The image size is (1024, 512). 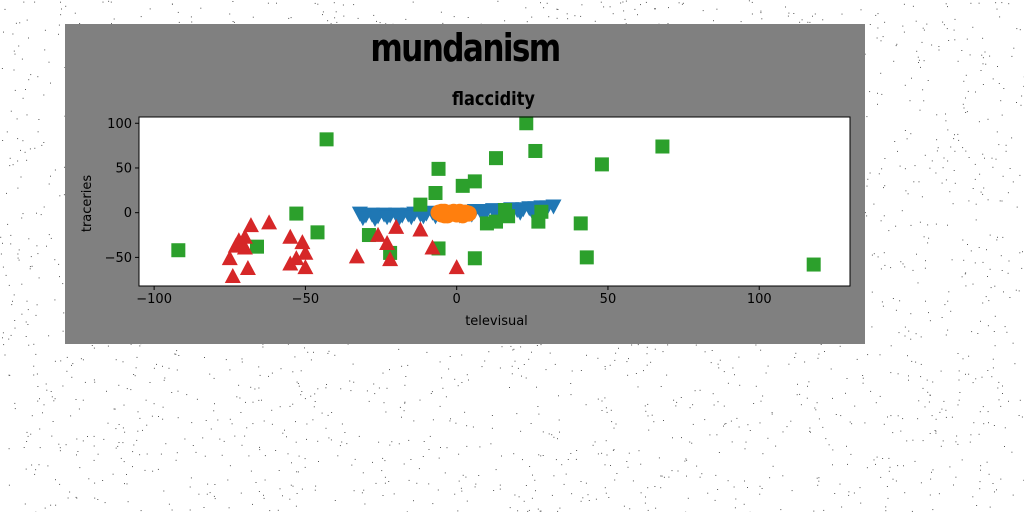 What do you see at coordinates (154, 299) in the screenshot?
I see `x-tick-label: −100` at bounding box center [154, 299].